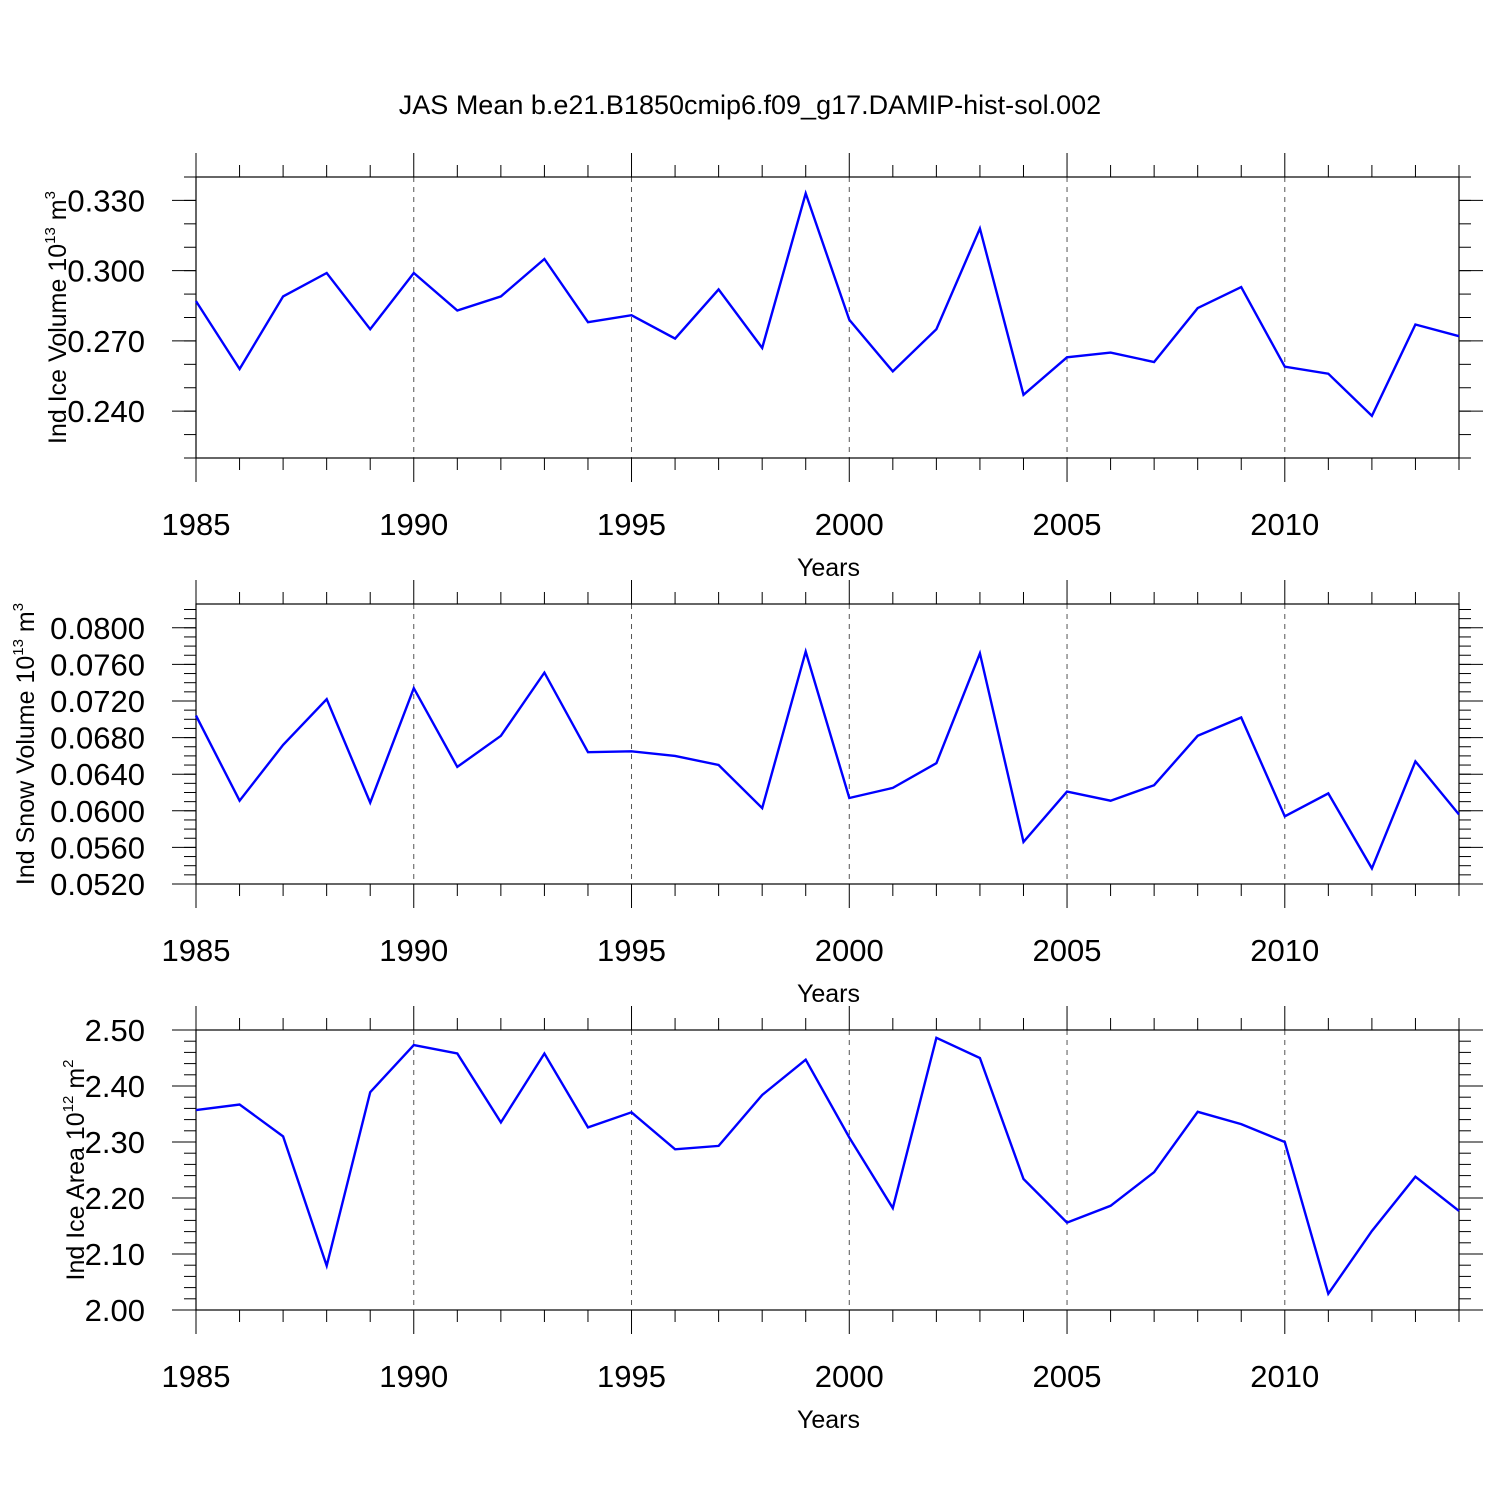  What do you see at coordinates (115, 1254) in the screenshot?
I see `y-tick-label: 2.10` at bounding box center [115, 1254].